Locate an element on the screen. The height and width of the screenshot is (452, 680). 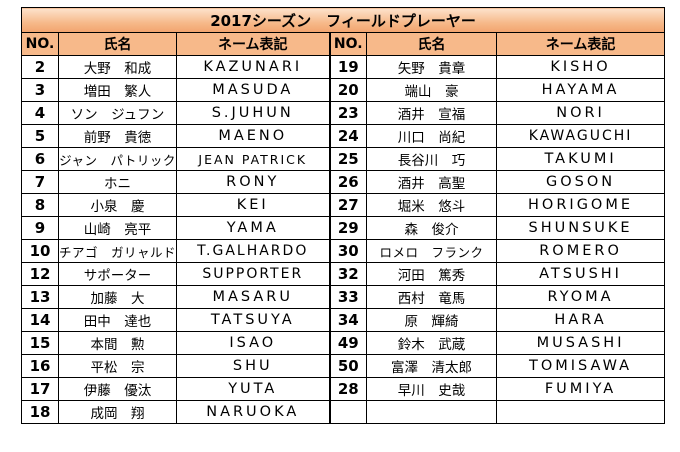
player-display-name: MASARU is located at coordinates (253, 297).